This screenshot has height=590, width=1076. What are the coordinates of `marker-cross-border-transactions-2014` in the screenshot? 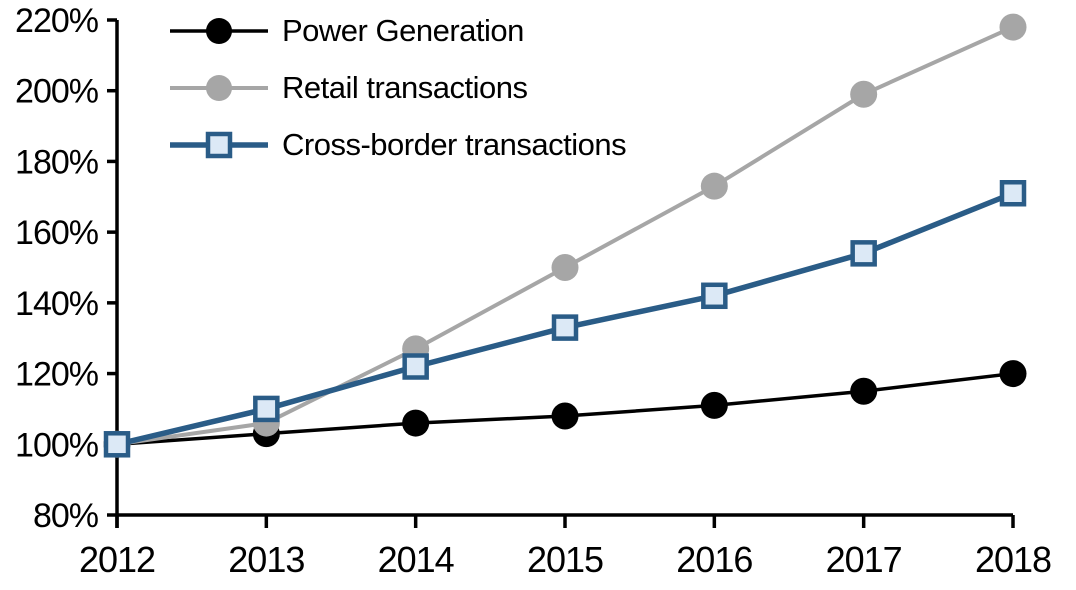 It's located at (415, 366).